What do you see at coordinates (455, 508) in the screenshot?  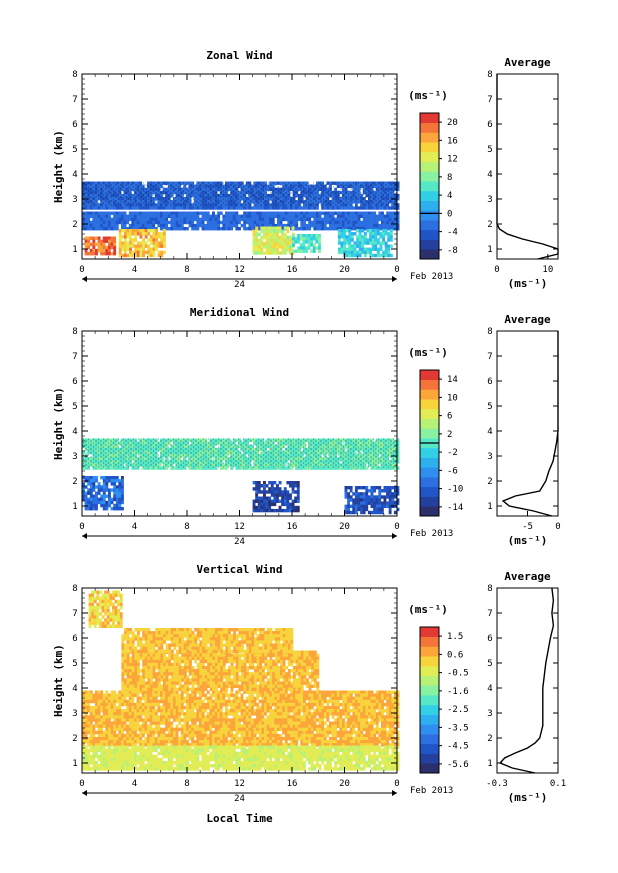 I see `colorbar-tick-label: -14` at bounding box center [455, 508].